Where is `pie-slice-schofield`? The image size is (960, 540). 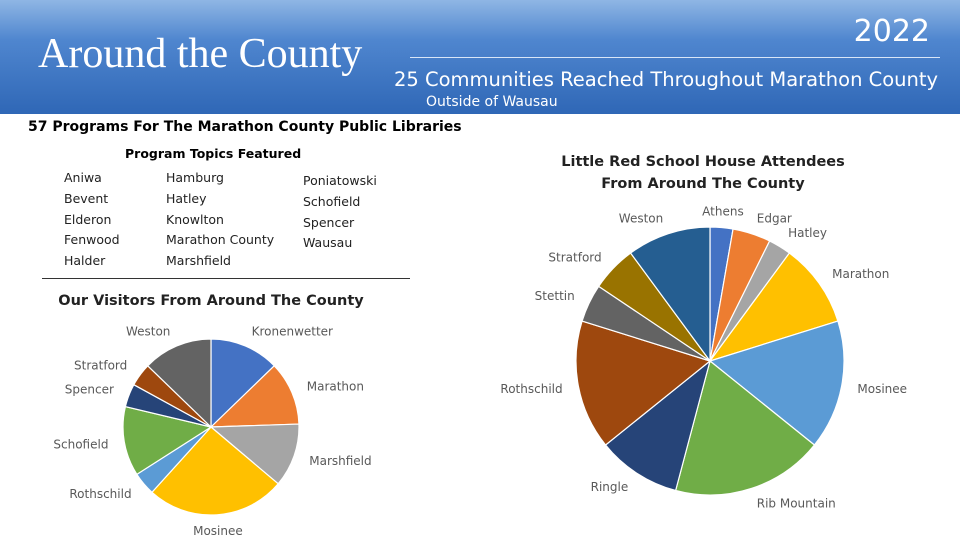 pie-slice-schofield is located at coordinates (167, 440).